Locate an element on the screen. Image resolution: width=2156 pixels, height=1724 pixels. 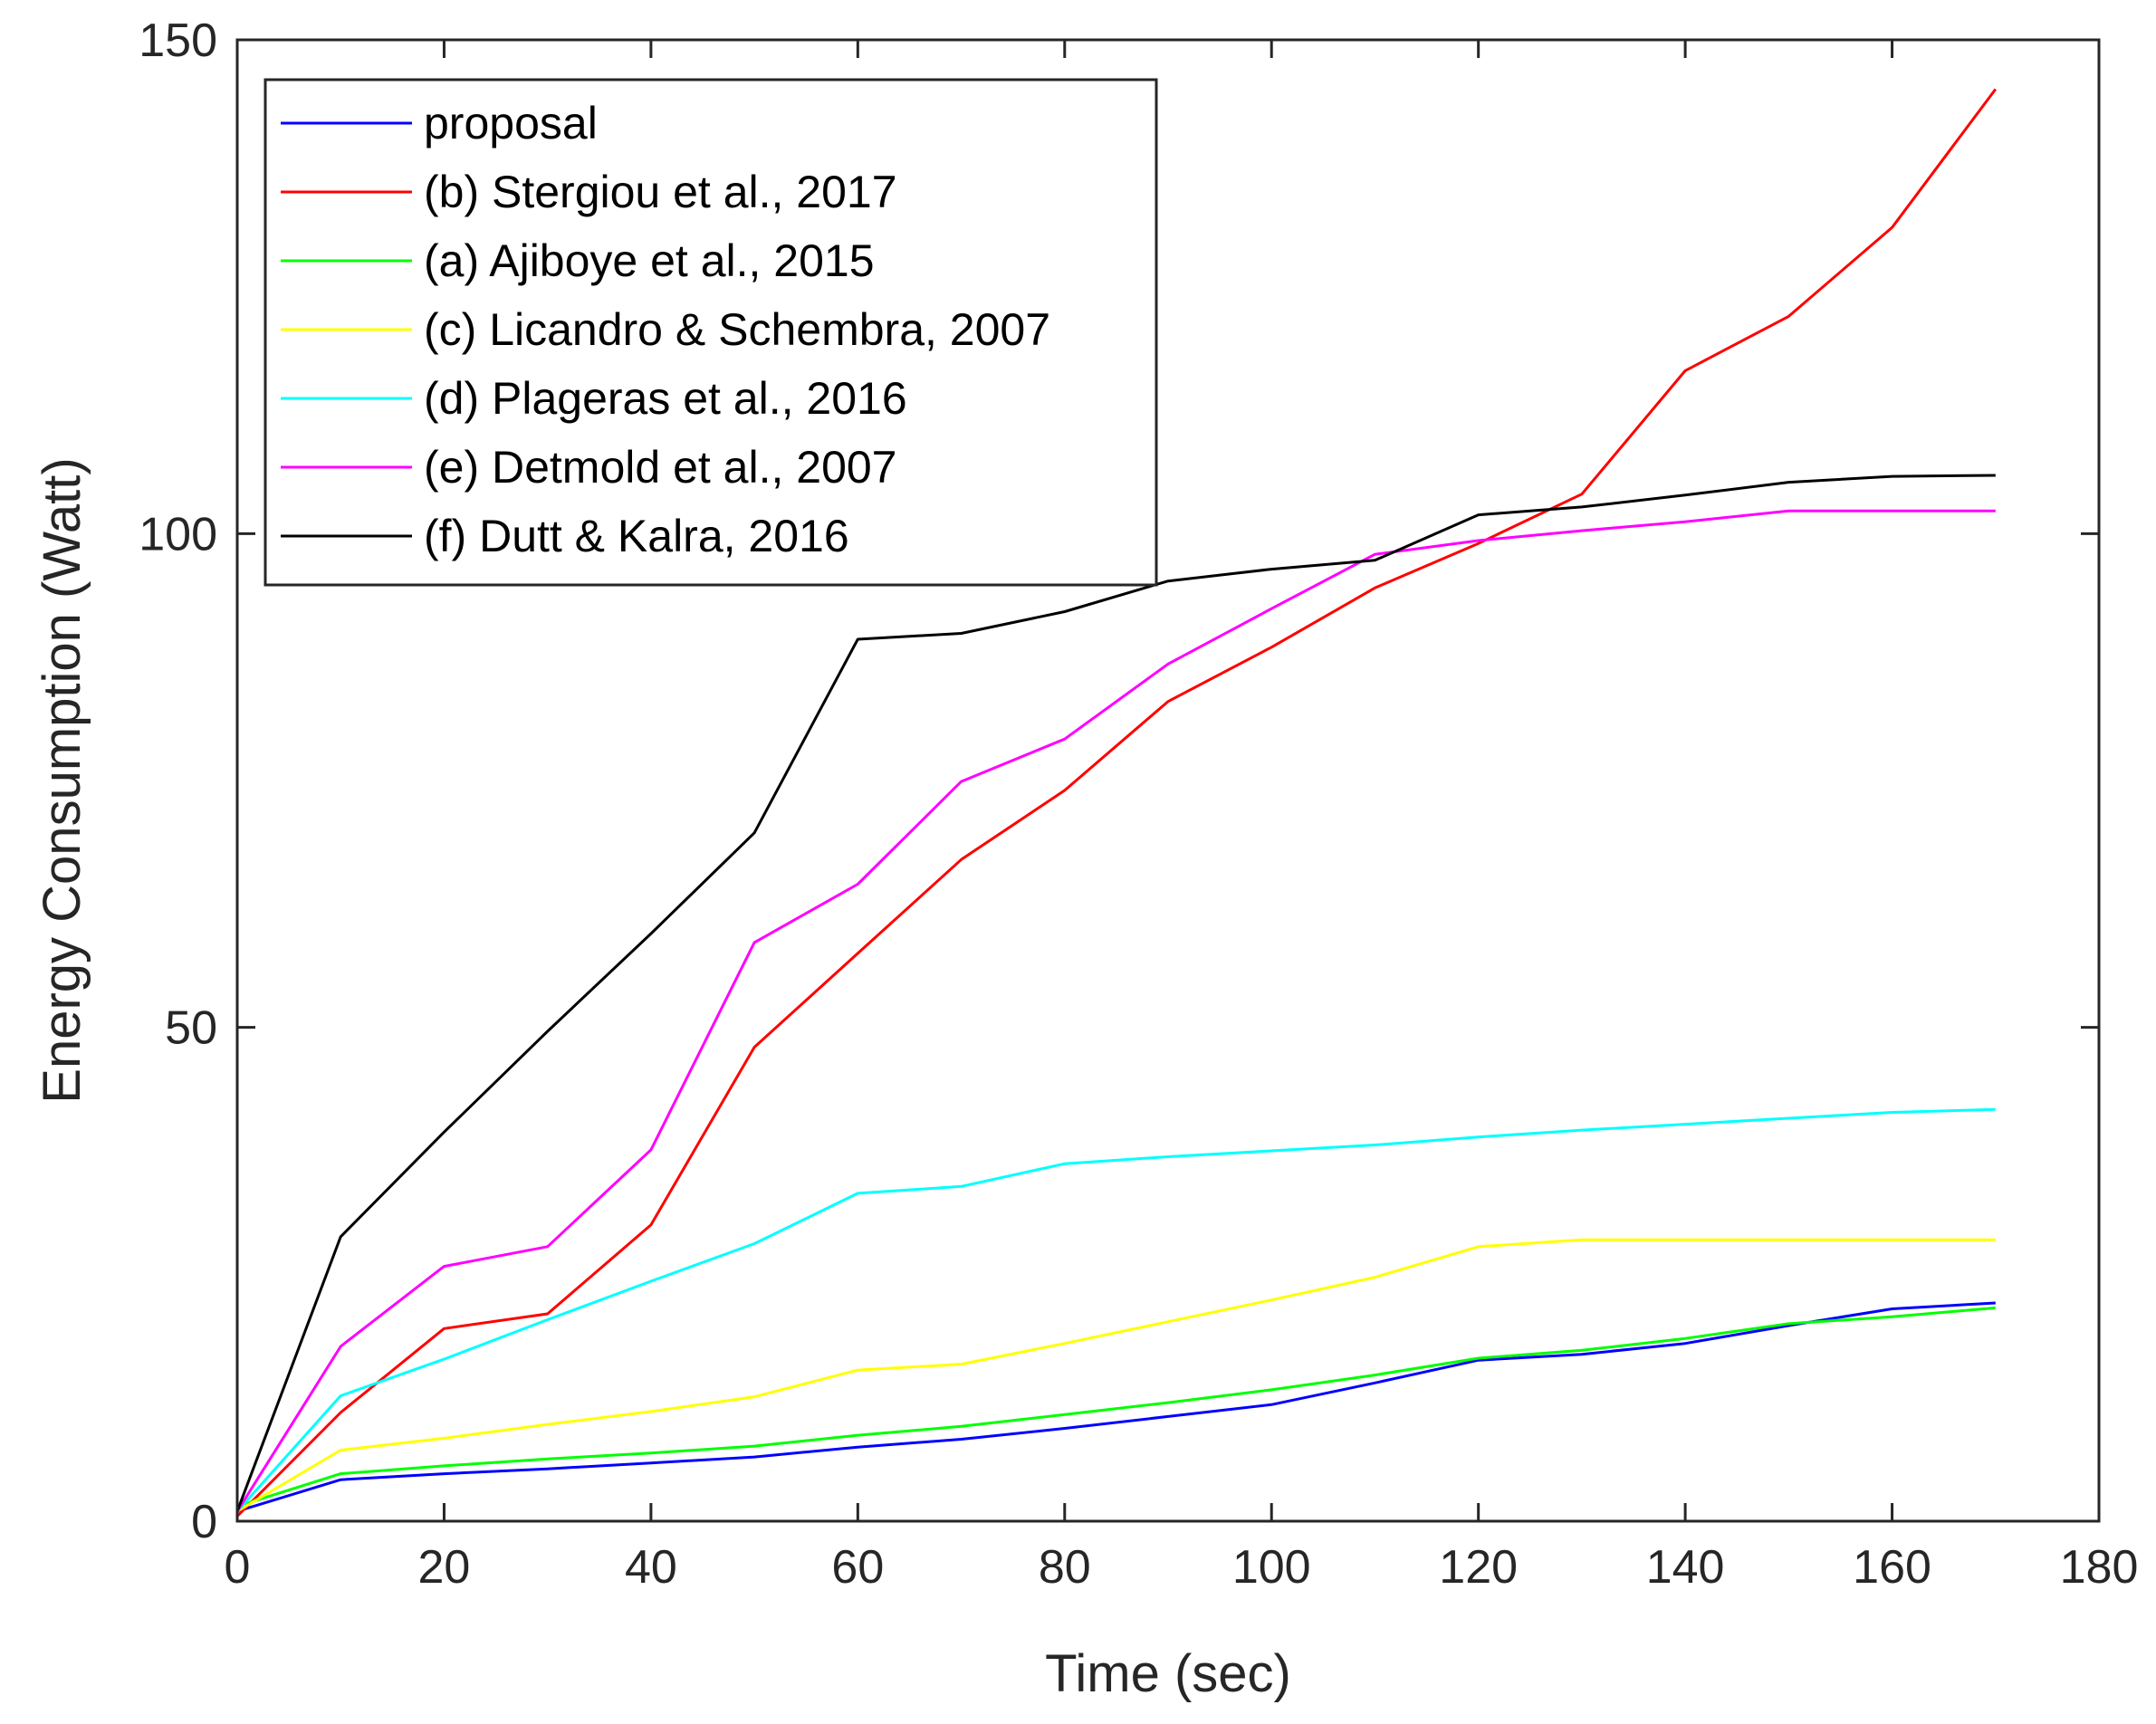
legend-label-f-dutt-kalra-2016: (f) Dutt & Kalra, 2016 is located at coordinates (636, 536).